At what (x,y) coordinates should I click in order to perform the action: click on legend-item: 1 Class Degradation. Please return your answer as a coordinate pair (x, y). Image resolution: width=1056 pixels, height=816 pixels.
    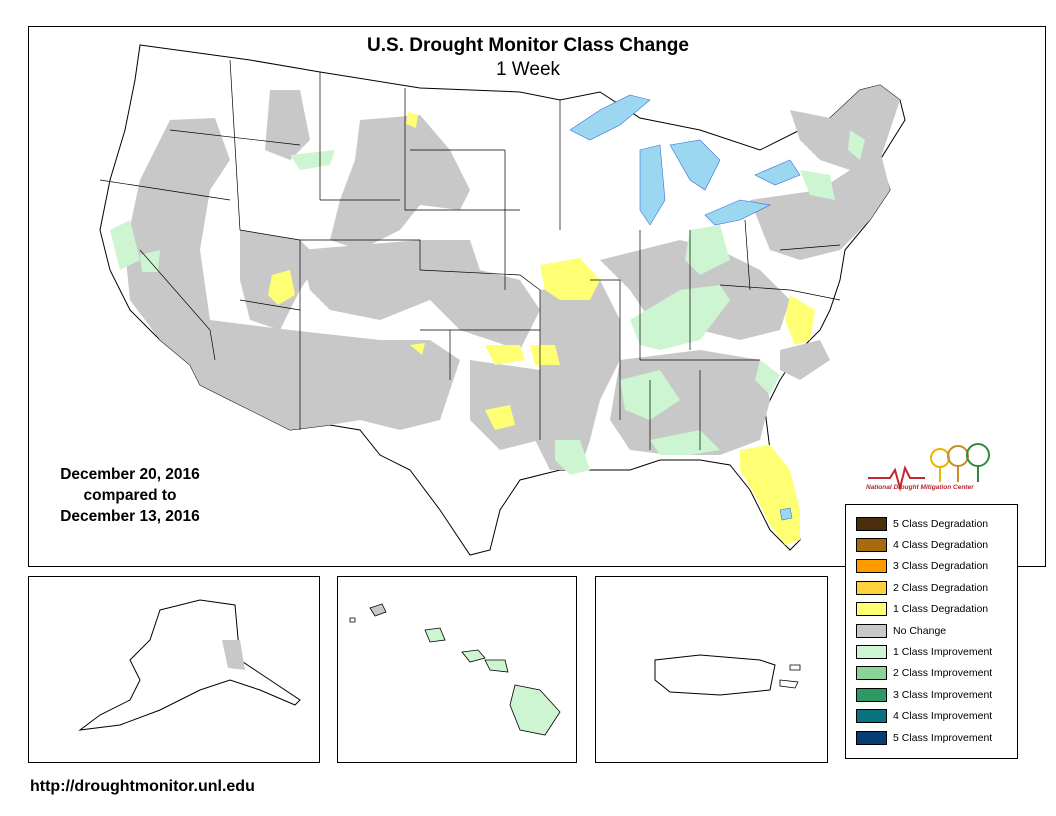
    Looking at the image, I should click on (936, 609).